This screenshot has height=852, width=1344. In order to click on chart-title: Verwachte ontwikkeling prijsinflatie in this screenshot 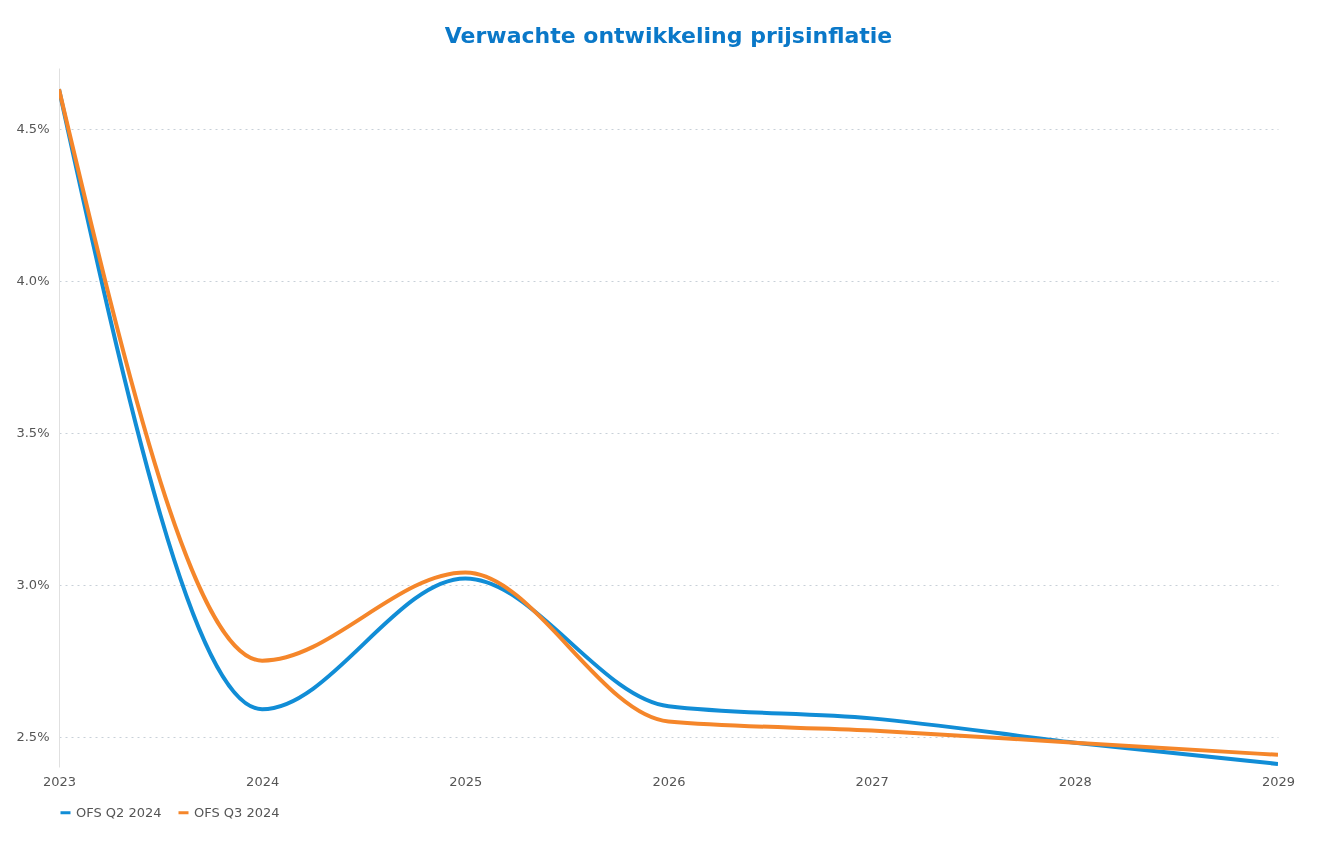, I will do `click(668, 35)`.